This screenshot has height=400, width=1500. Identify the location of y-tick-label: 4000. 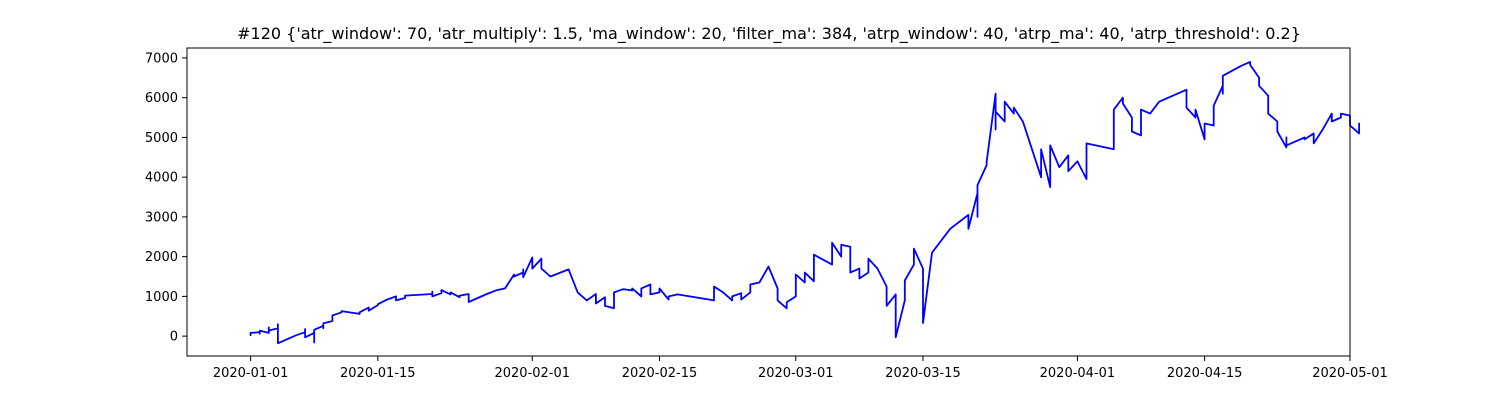
(161, 178).